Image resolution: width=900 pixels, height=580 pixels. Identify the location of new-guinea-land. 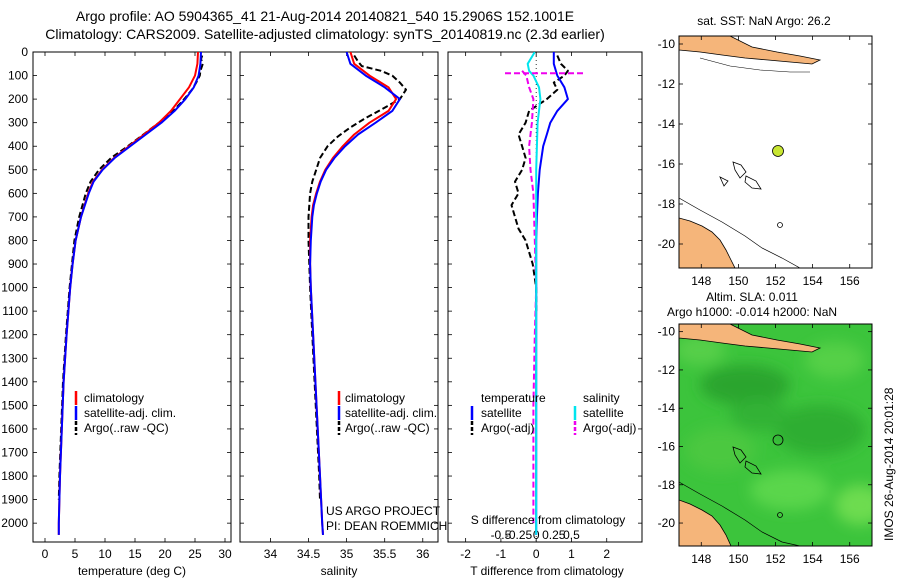
(750, 50).